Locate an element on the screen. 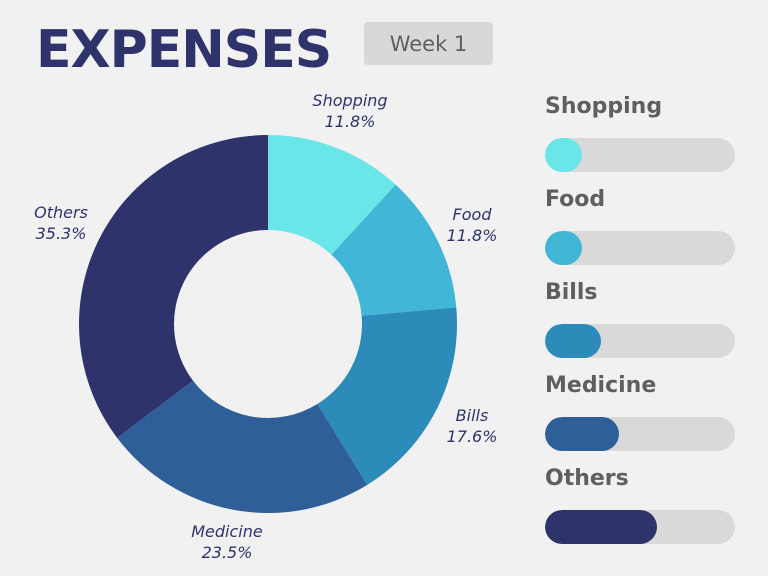 The width and height of the screenshot is (768, 576). slice-label-value: 23.5% is located at coordinates (227, 552).